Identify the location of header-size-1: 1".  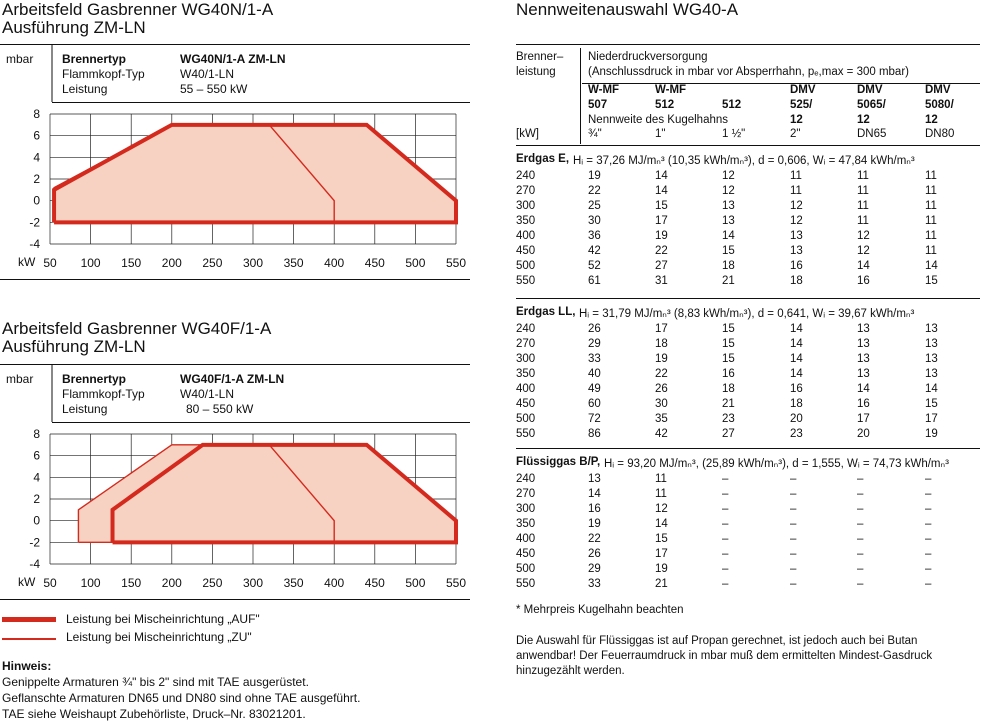
(660, 134).